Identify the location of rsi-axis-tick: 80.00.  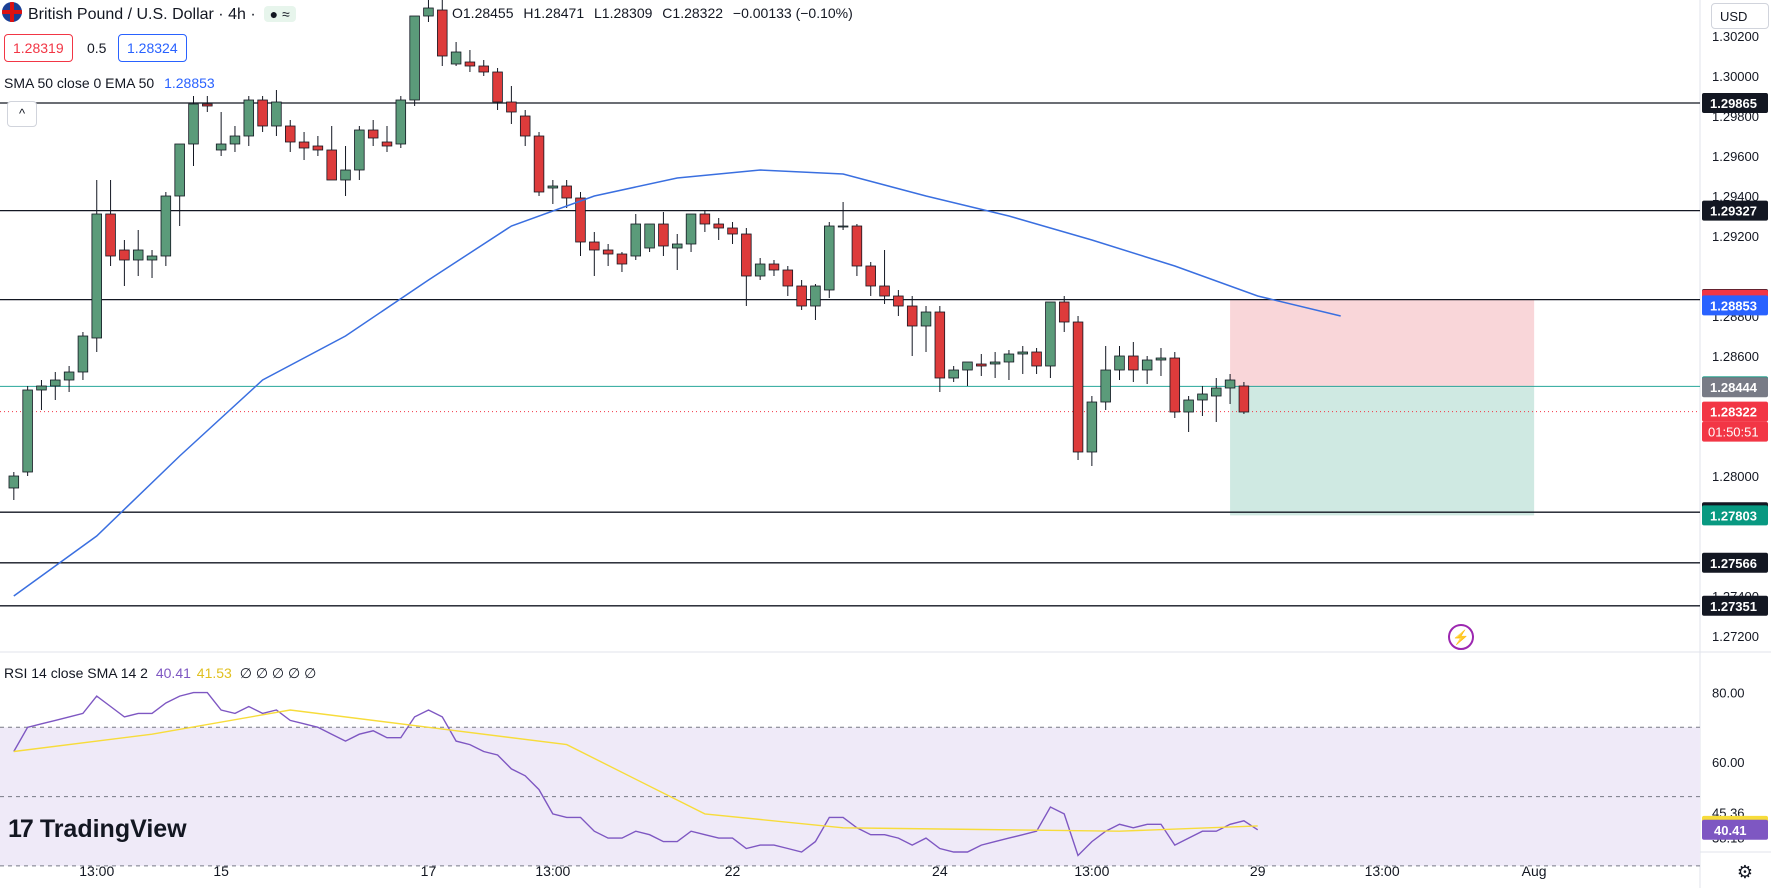
(1728, 693).